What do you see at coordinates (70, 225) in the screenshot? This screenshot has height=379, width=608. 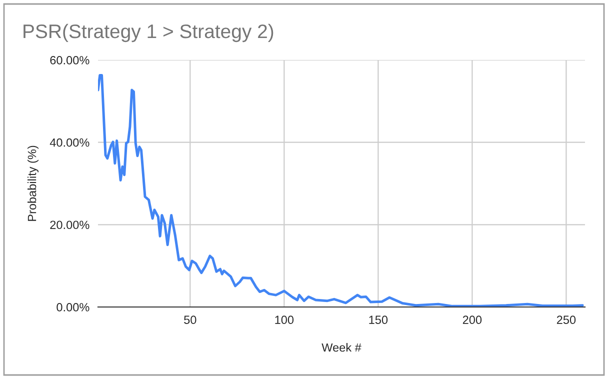 I see `y-tick-label: 20.00%` at bounding box center [70, 225].